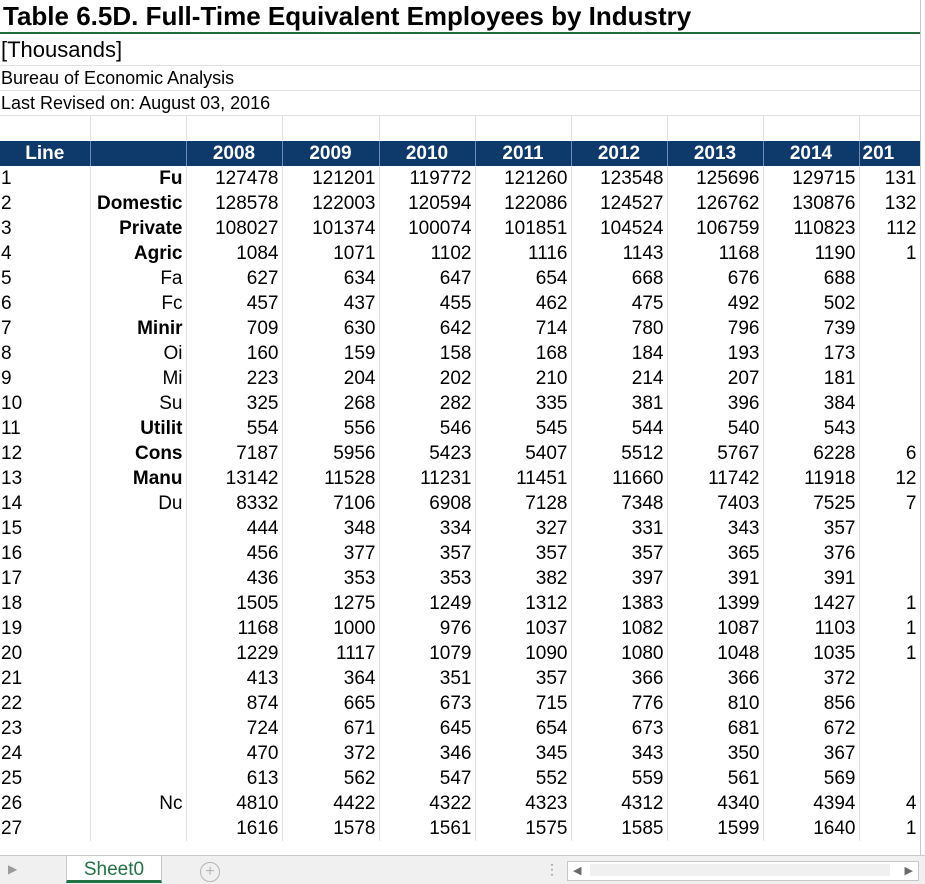 The width and height of the screenshot is (925, 884). Describe the element at coordinates (523, 478) in the screenshot. I see `value-cell: 11451` at that location.